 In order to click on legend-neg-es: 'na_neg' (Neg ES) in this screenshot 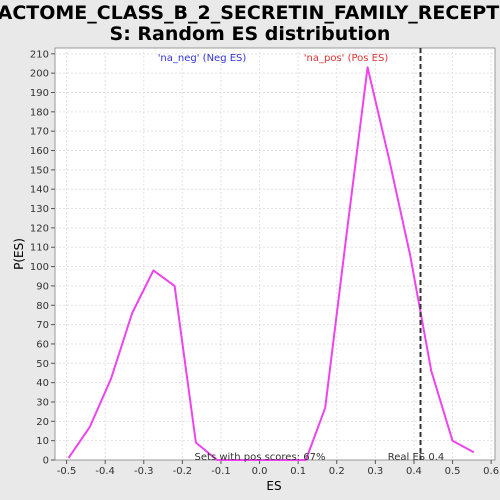, I will do `click(202, 58)`.